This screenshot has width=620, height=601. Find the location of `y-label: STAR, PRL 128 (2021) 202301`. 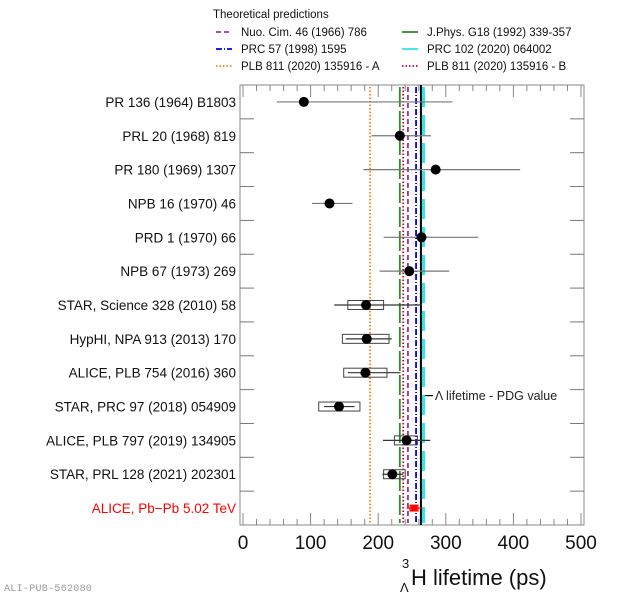

y-label: STAR, PRL 128 (2021) 202301 is located at coordinates (143, 474).